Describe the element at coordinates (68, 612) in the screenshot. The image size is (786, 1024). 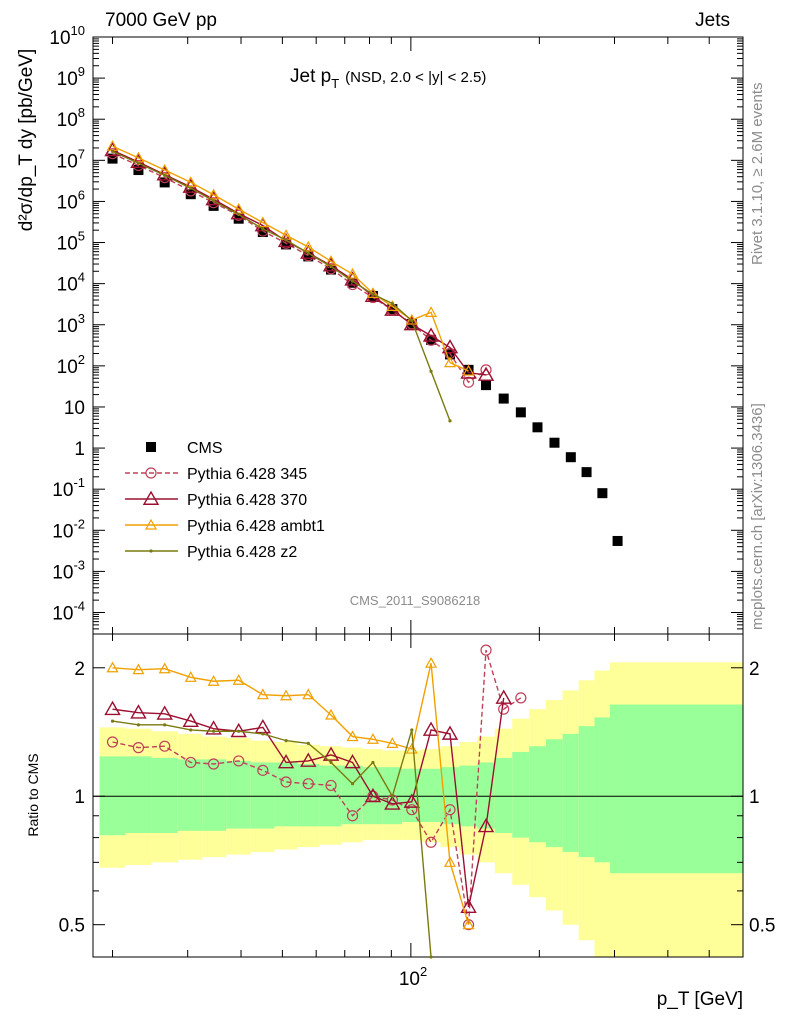
I see `y-tick-label: 10⁻⁴` at that location.